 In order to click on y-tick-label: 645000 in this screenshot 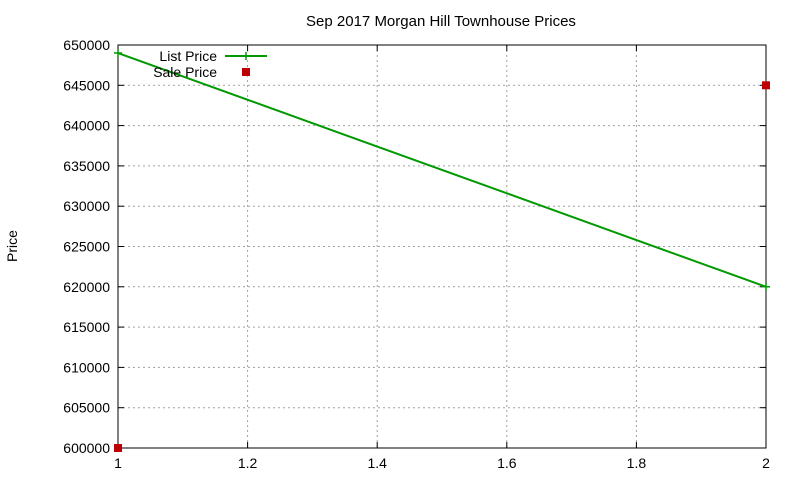, I will do `click(86, 85)`.